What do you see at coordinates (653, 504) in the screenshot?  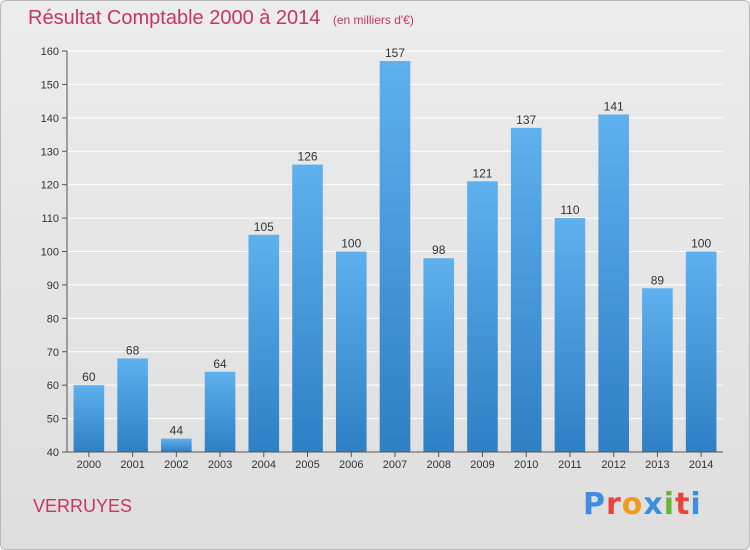 I see `logo-letter: x` at bounding box center [653, 504].